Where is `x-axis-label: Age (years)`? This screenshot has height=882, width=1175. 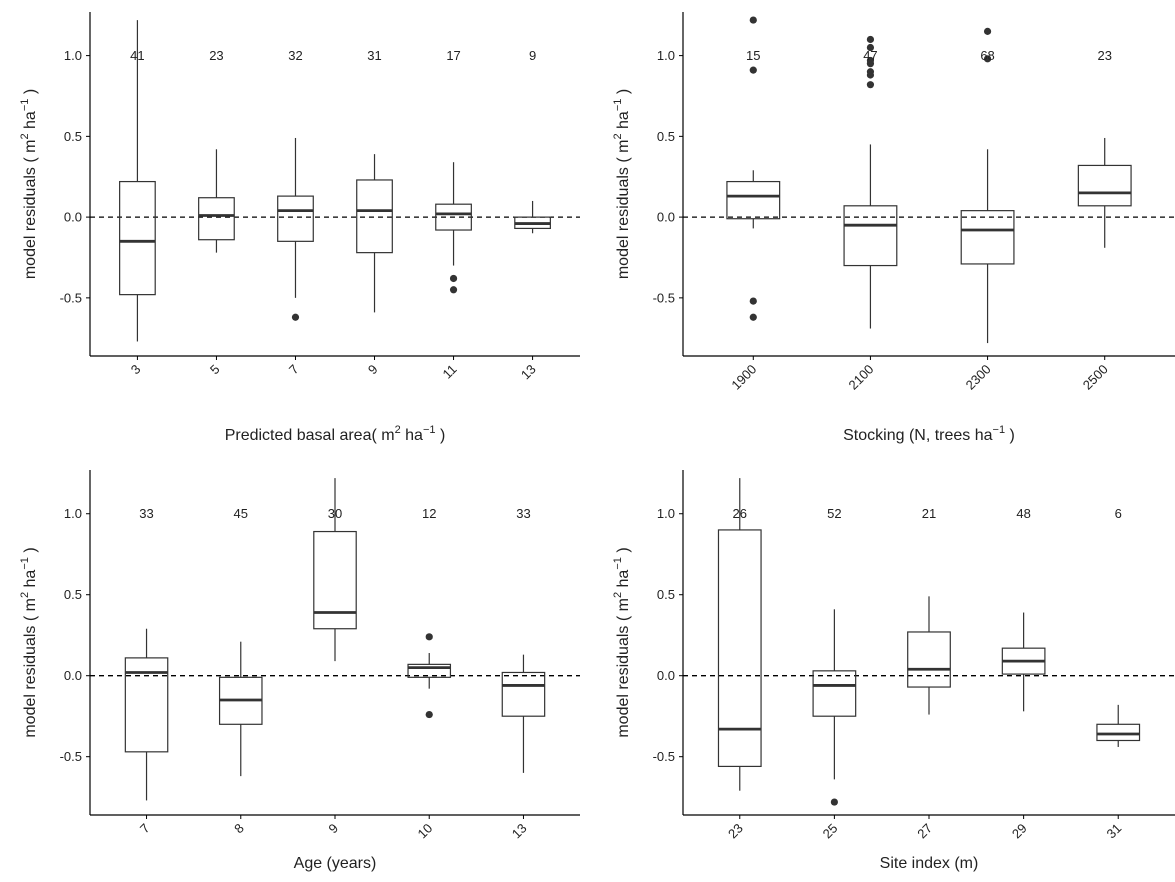
x-axis-label: Age (years) is located at coordinates (335, 863).